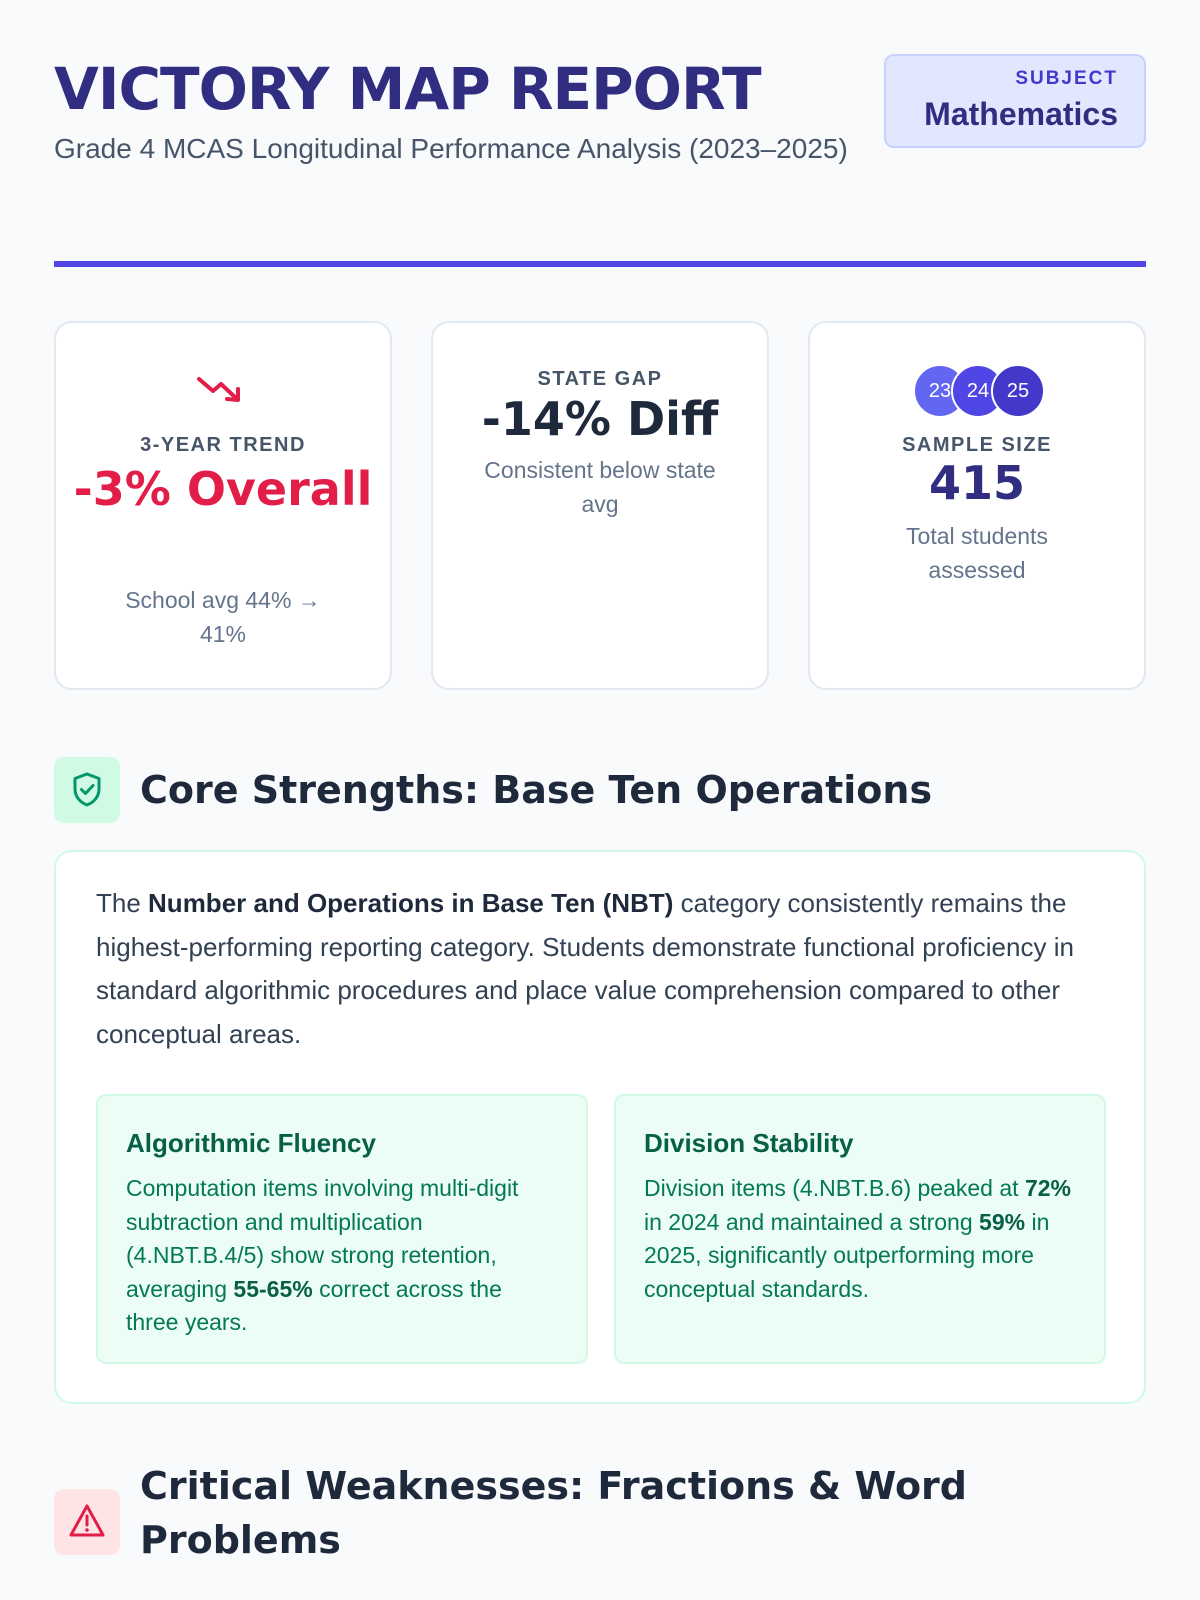  I want to click on trend-note: School avg 44% → 41%, so click(223, 617).